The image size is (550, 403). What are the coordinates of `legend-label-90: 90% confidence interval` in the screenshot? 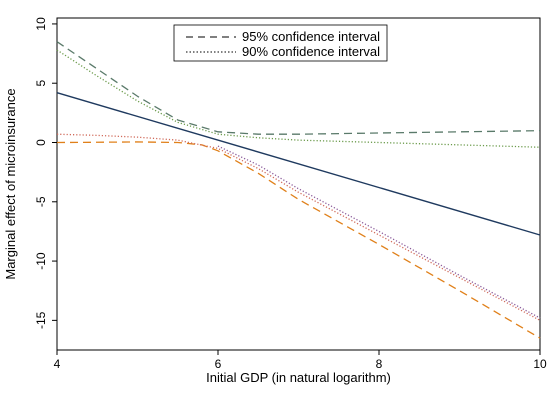 It's located at (311, 51).